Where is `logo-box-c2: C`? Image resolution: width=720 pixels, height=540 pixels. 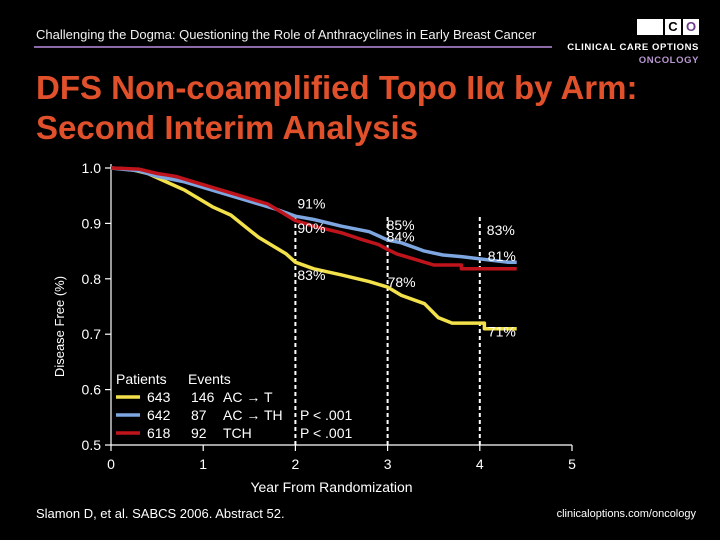 logo-box-c2: C is located at coordinates (673, 27).